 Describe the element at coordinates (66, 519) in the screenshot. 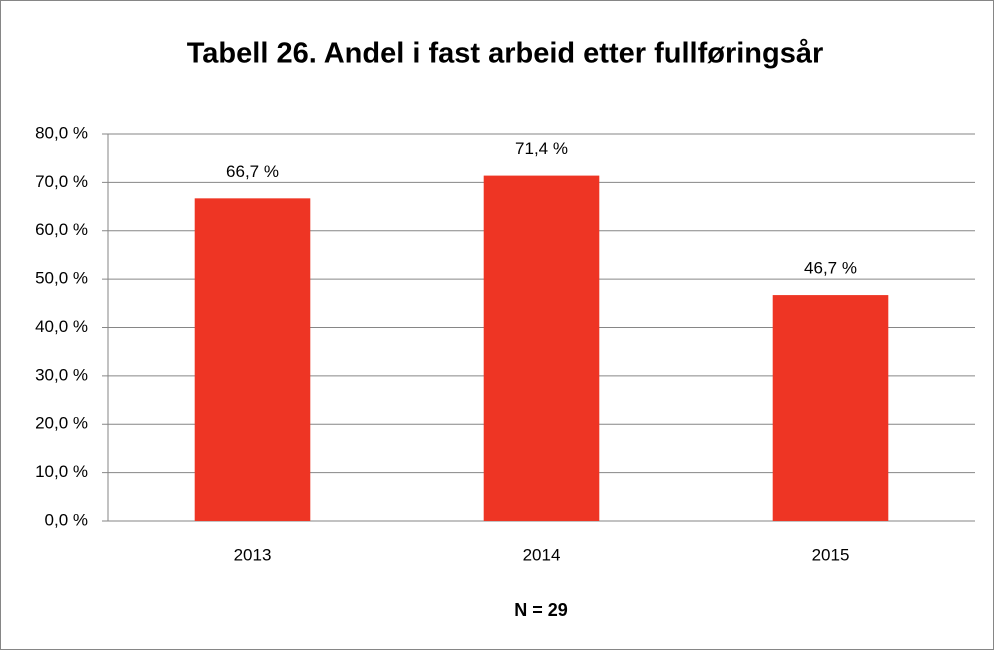

I see `y-tick-label: 0,0 %` at that location.